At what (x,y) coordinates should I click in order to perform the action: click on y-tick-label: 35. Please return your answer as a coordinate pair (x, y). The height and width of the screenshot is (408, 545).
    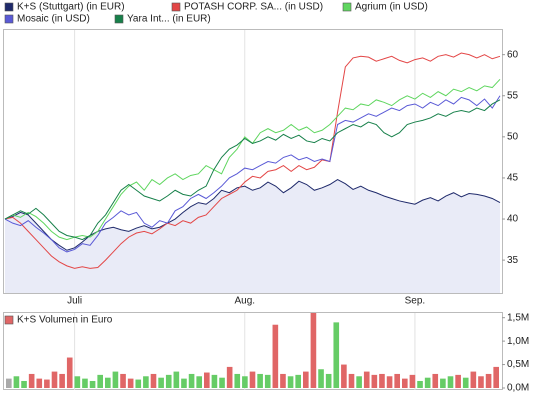
    Looking at the image, I should click on (513, 260).